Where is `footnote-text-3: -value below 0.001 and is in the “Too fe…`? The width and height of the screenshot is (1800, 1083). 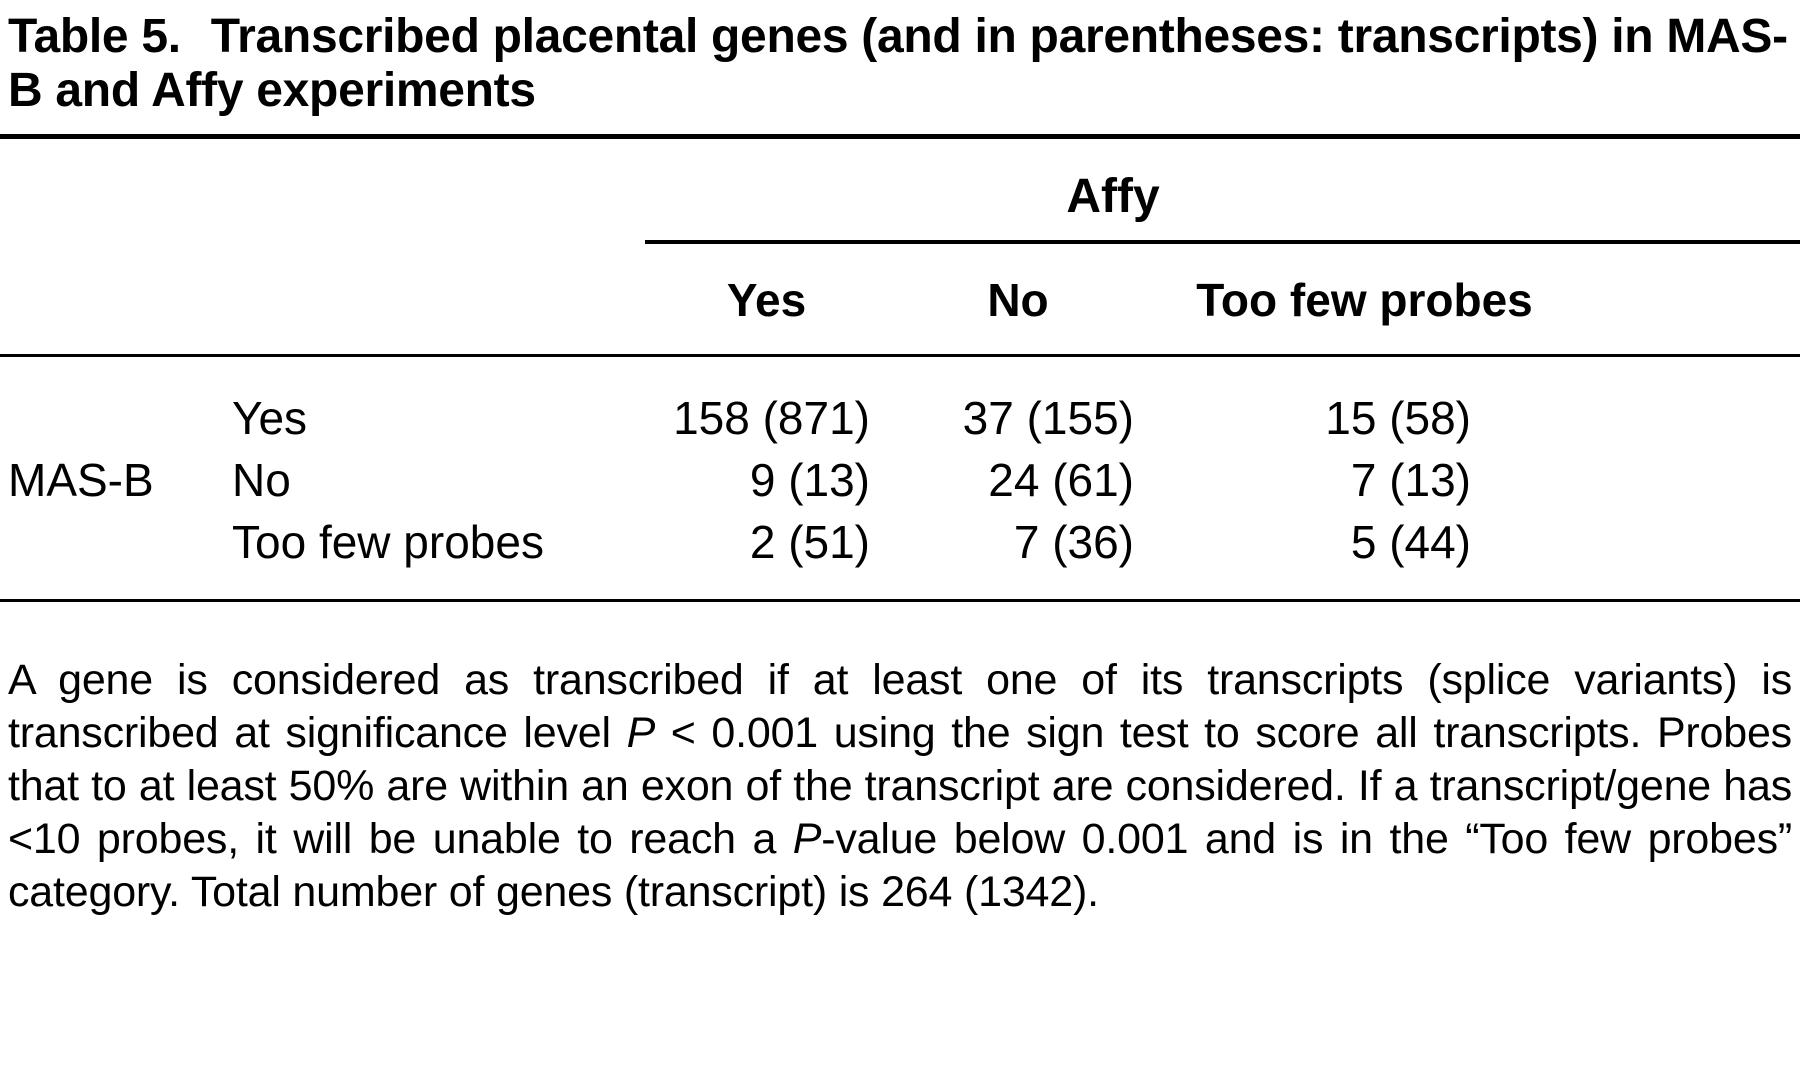
footnote-text-3: -value below 0.001 and is in the “Too fe… is located at coordinates (900, 866).